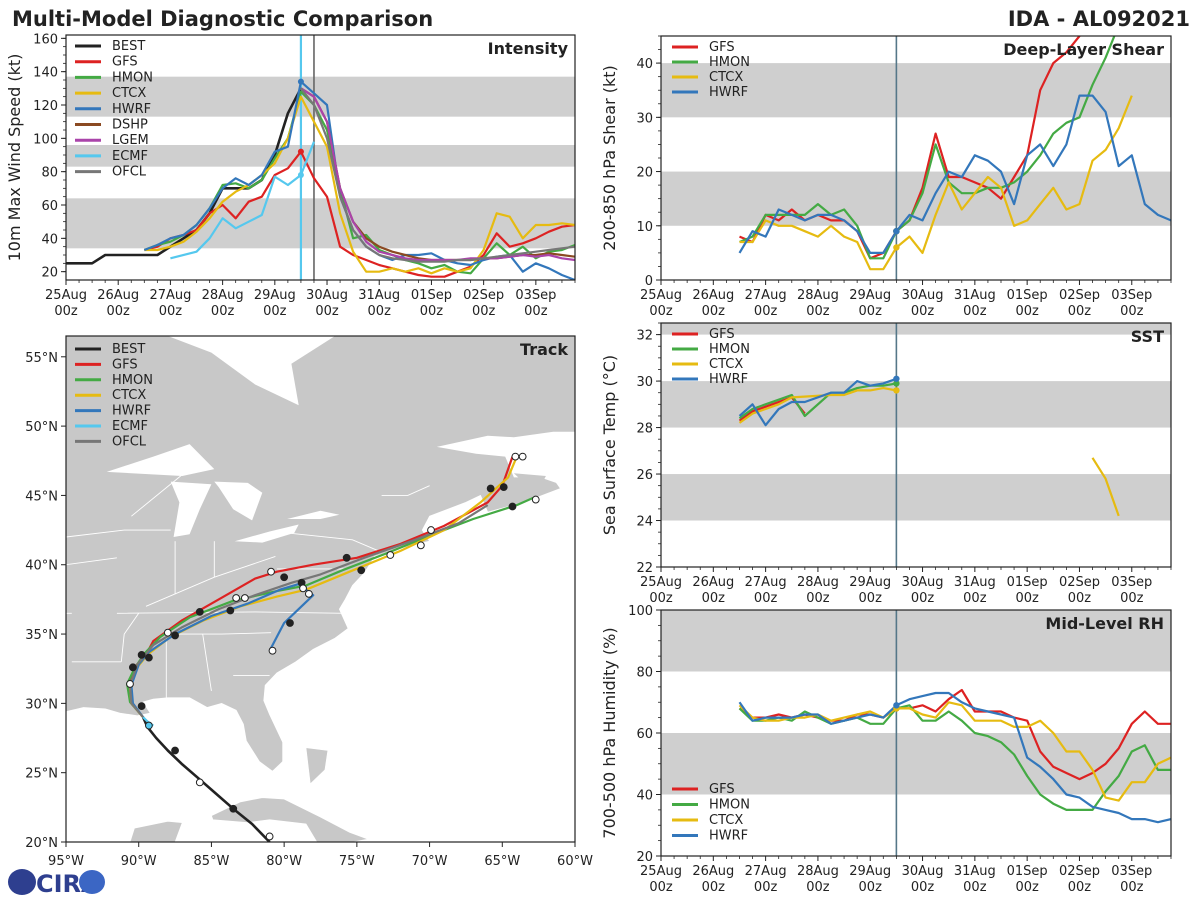 This screenshot has width=1200, height=900. What do you see at coordinates (432, 311) in the screenshot?
I see `intensity-xtick-sublabel-7: 00z` at bounding box center [432, 311].